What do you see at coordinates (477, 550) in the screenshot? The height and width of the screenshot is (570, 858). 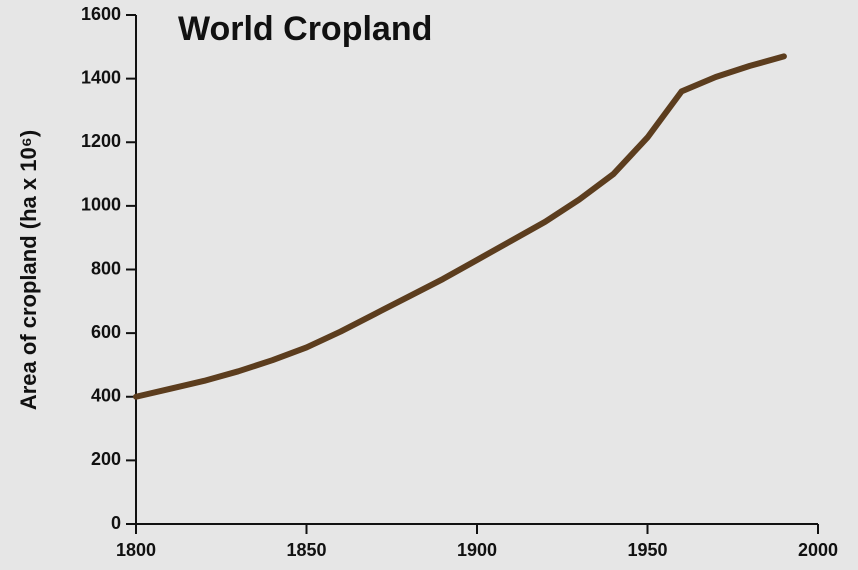 I see `x-tick-label: 1900` at bounding box center [477, 550].